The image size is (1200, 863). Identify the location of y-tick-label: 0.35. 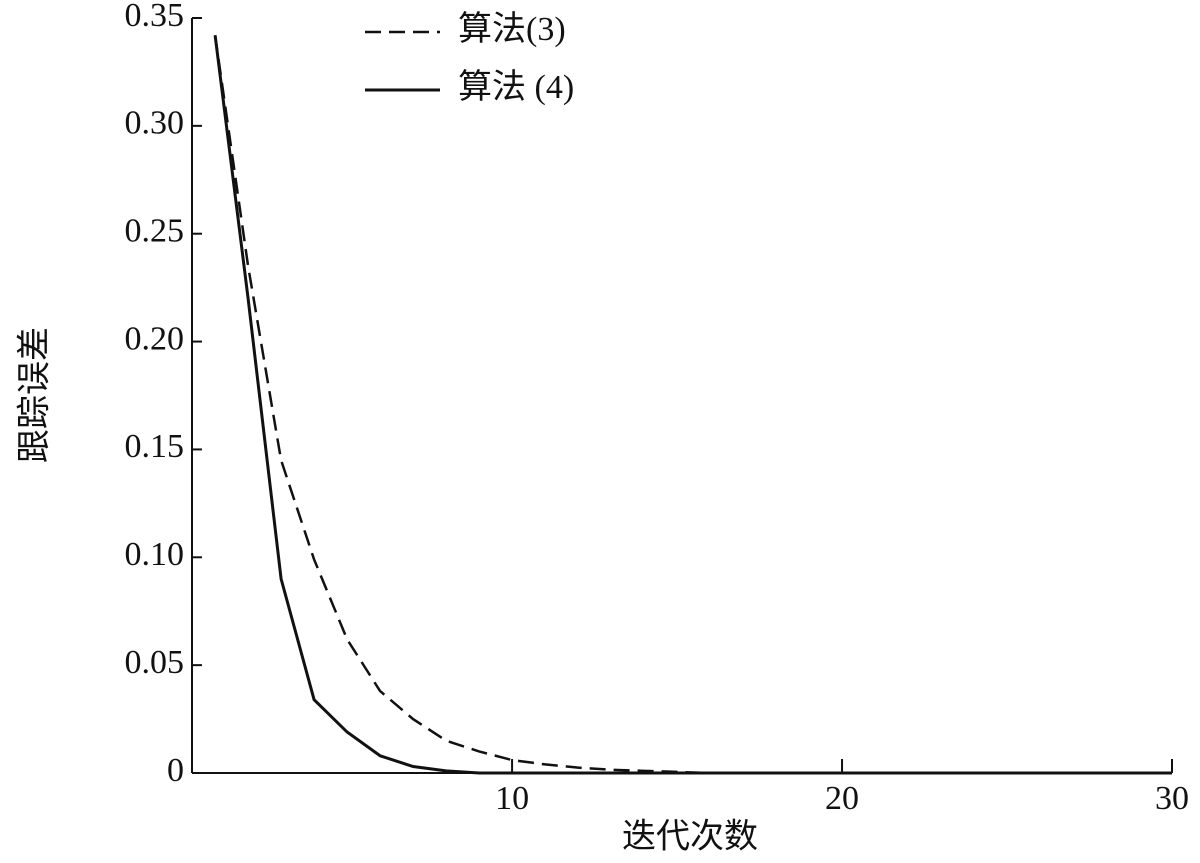
(155, 17).